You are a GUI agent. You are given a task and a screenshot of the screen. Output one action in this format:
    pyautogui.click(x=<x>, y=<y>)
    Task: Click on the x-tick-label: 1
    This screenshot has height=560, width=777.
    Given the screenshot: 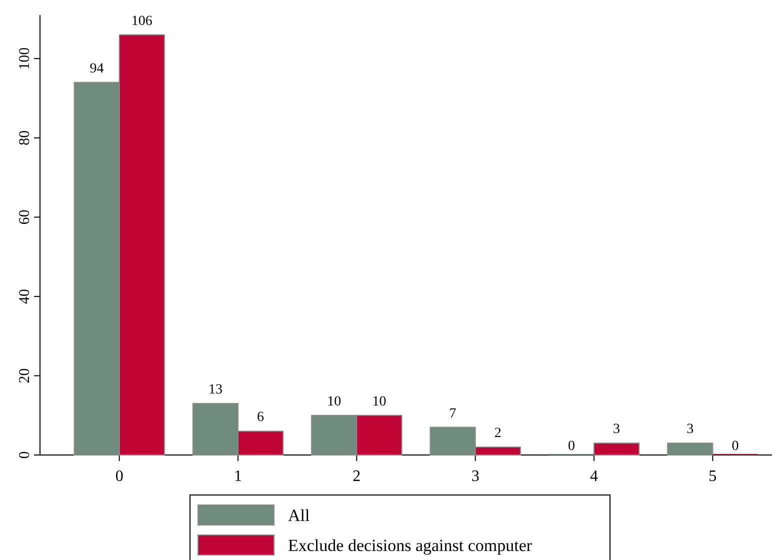 What is the action you would take?
    pyautogui.click(x=238, y=476)
    